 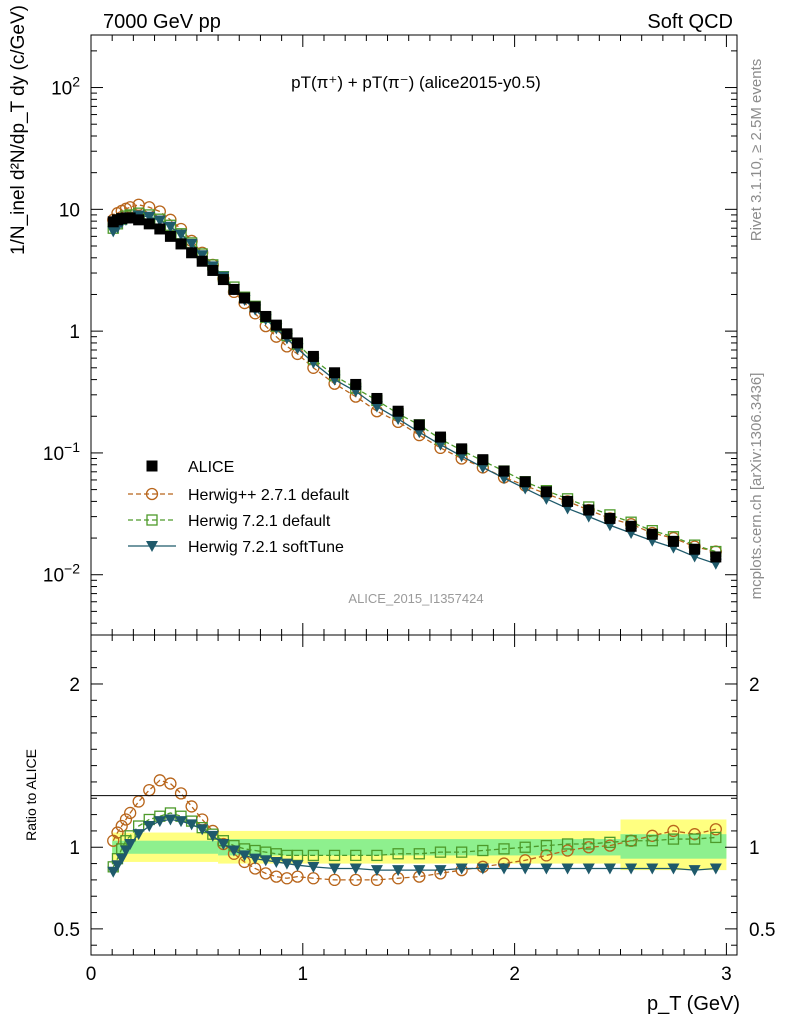 I want to click on ratio-y-tick-label: 1, so click(x=74, y=848).